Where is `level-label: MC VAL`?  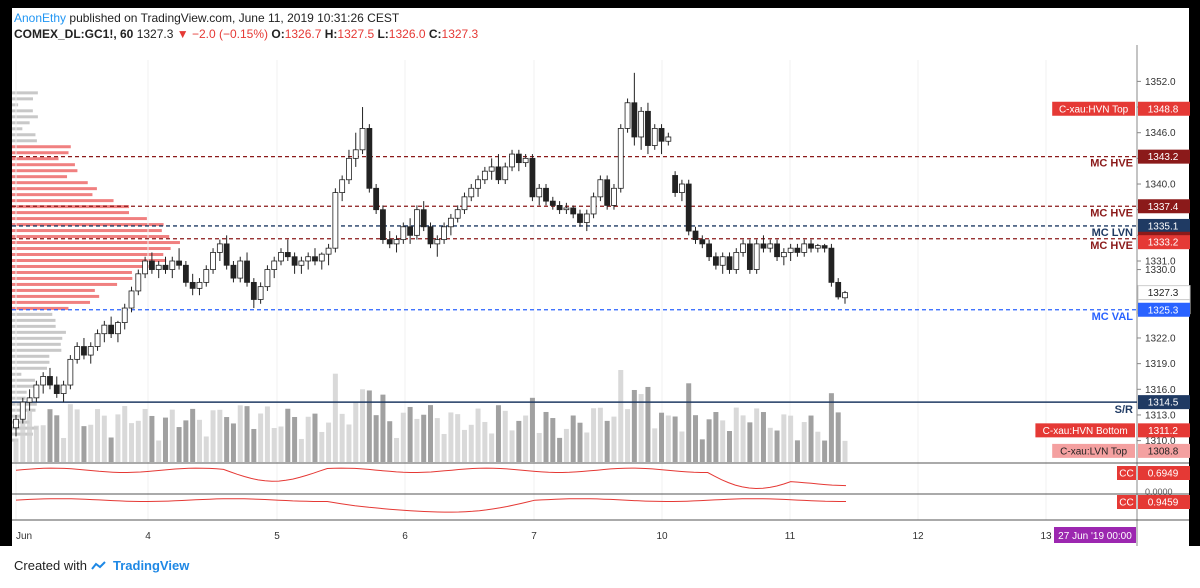 level-label: MC VAL is located at coordinates (1113, 317).